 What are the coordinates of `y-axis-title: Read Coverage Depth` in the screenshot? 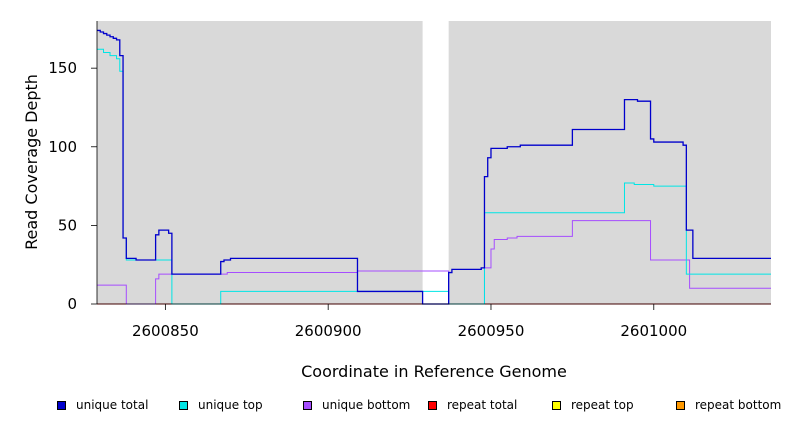 It's located at (31, 162).